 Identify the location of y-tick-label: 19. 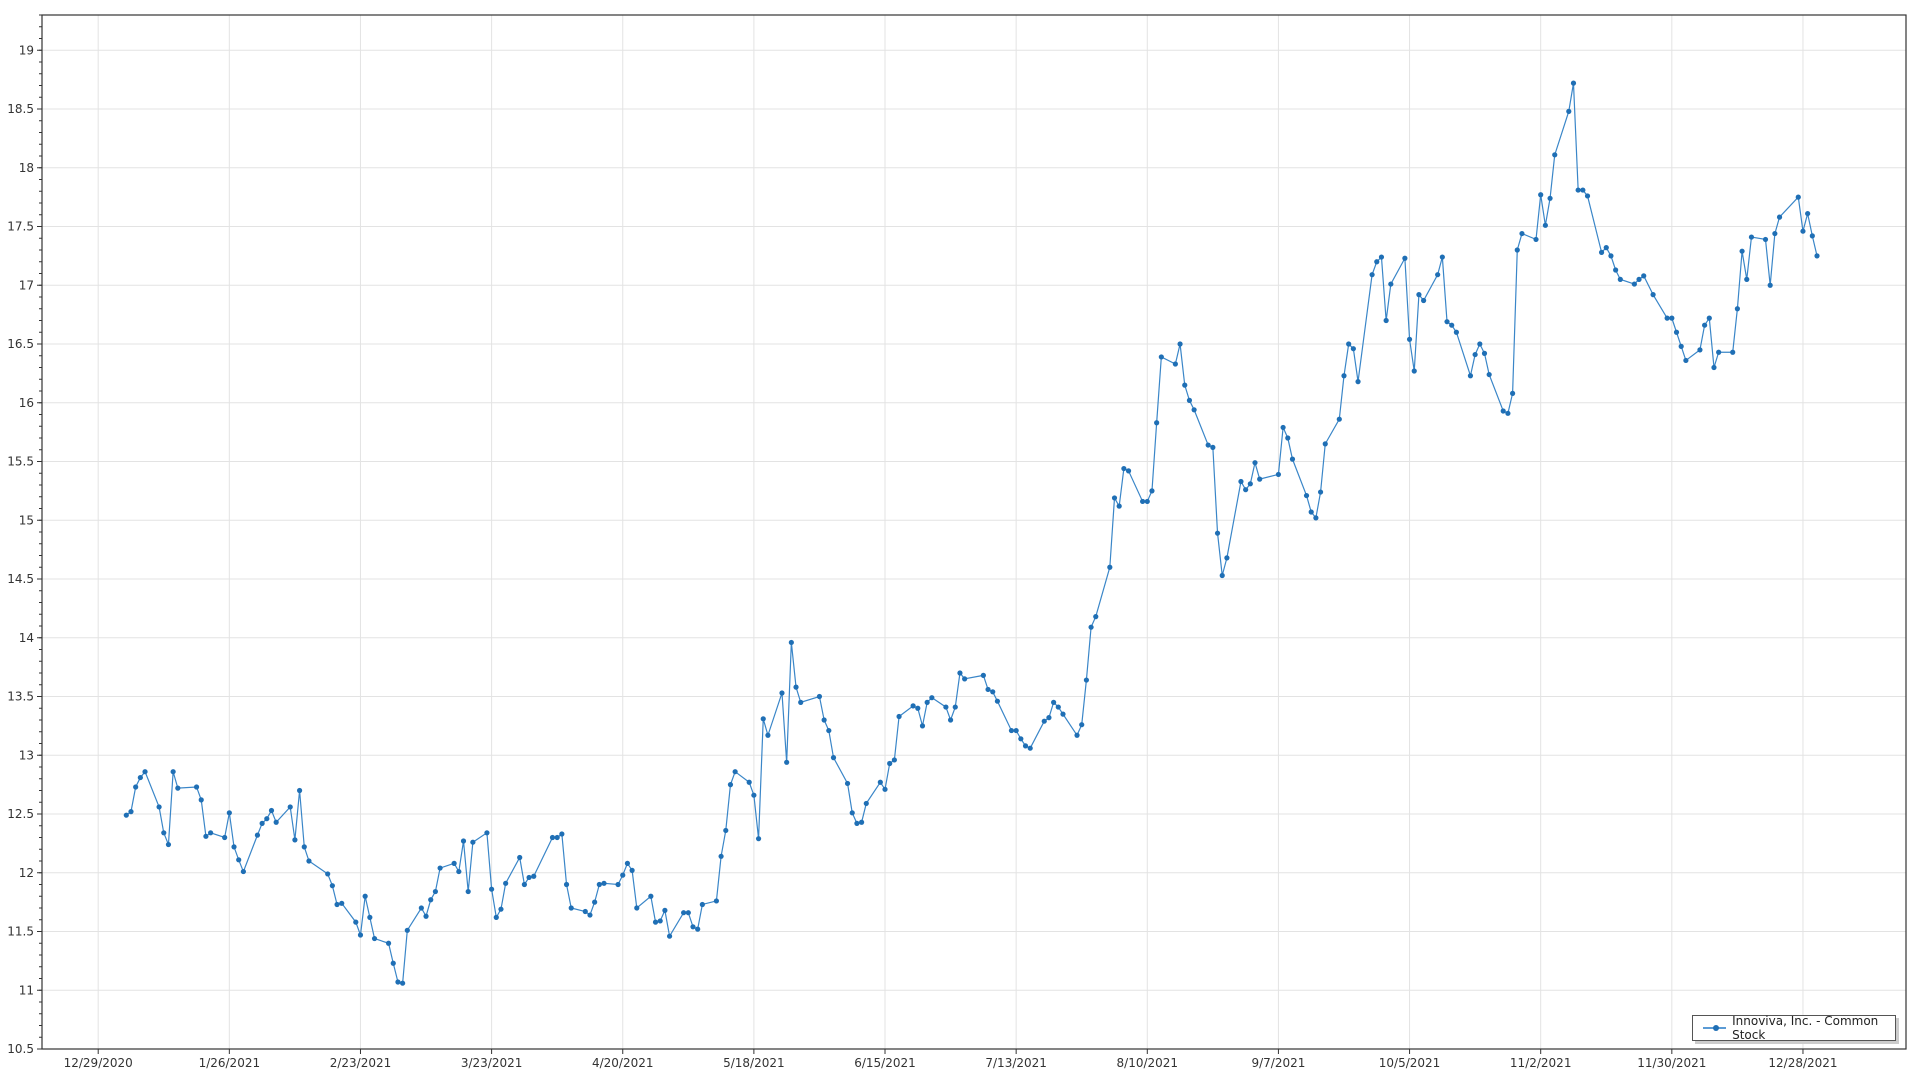
(26, 50).